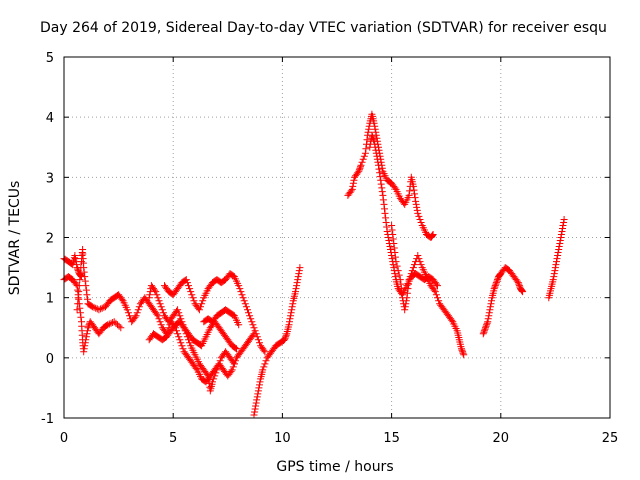 This screenshot has height=480, width=640. Describe the element at coordinates (277, 341) in the screenshot. I see `series-s8-markers` at that location.